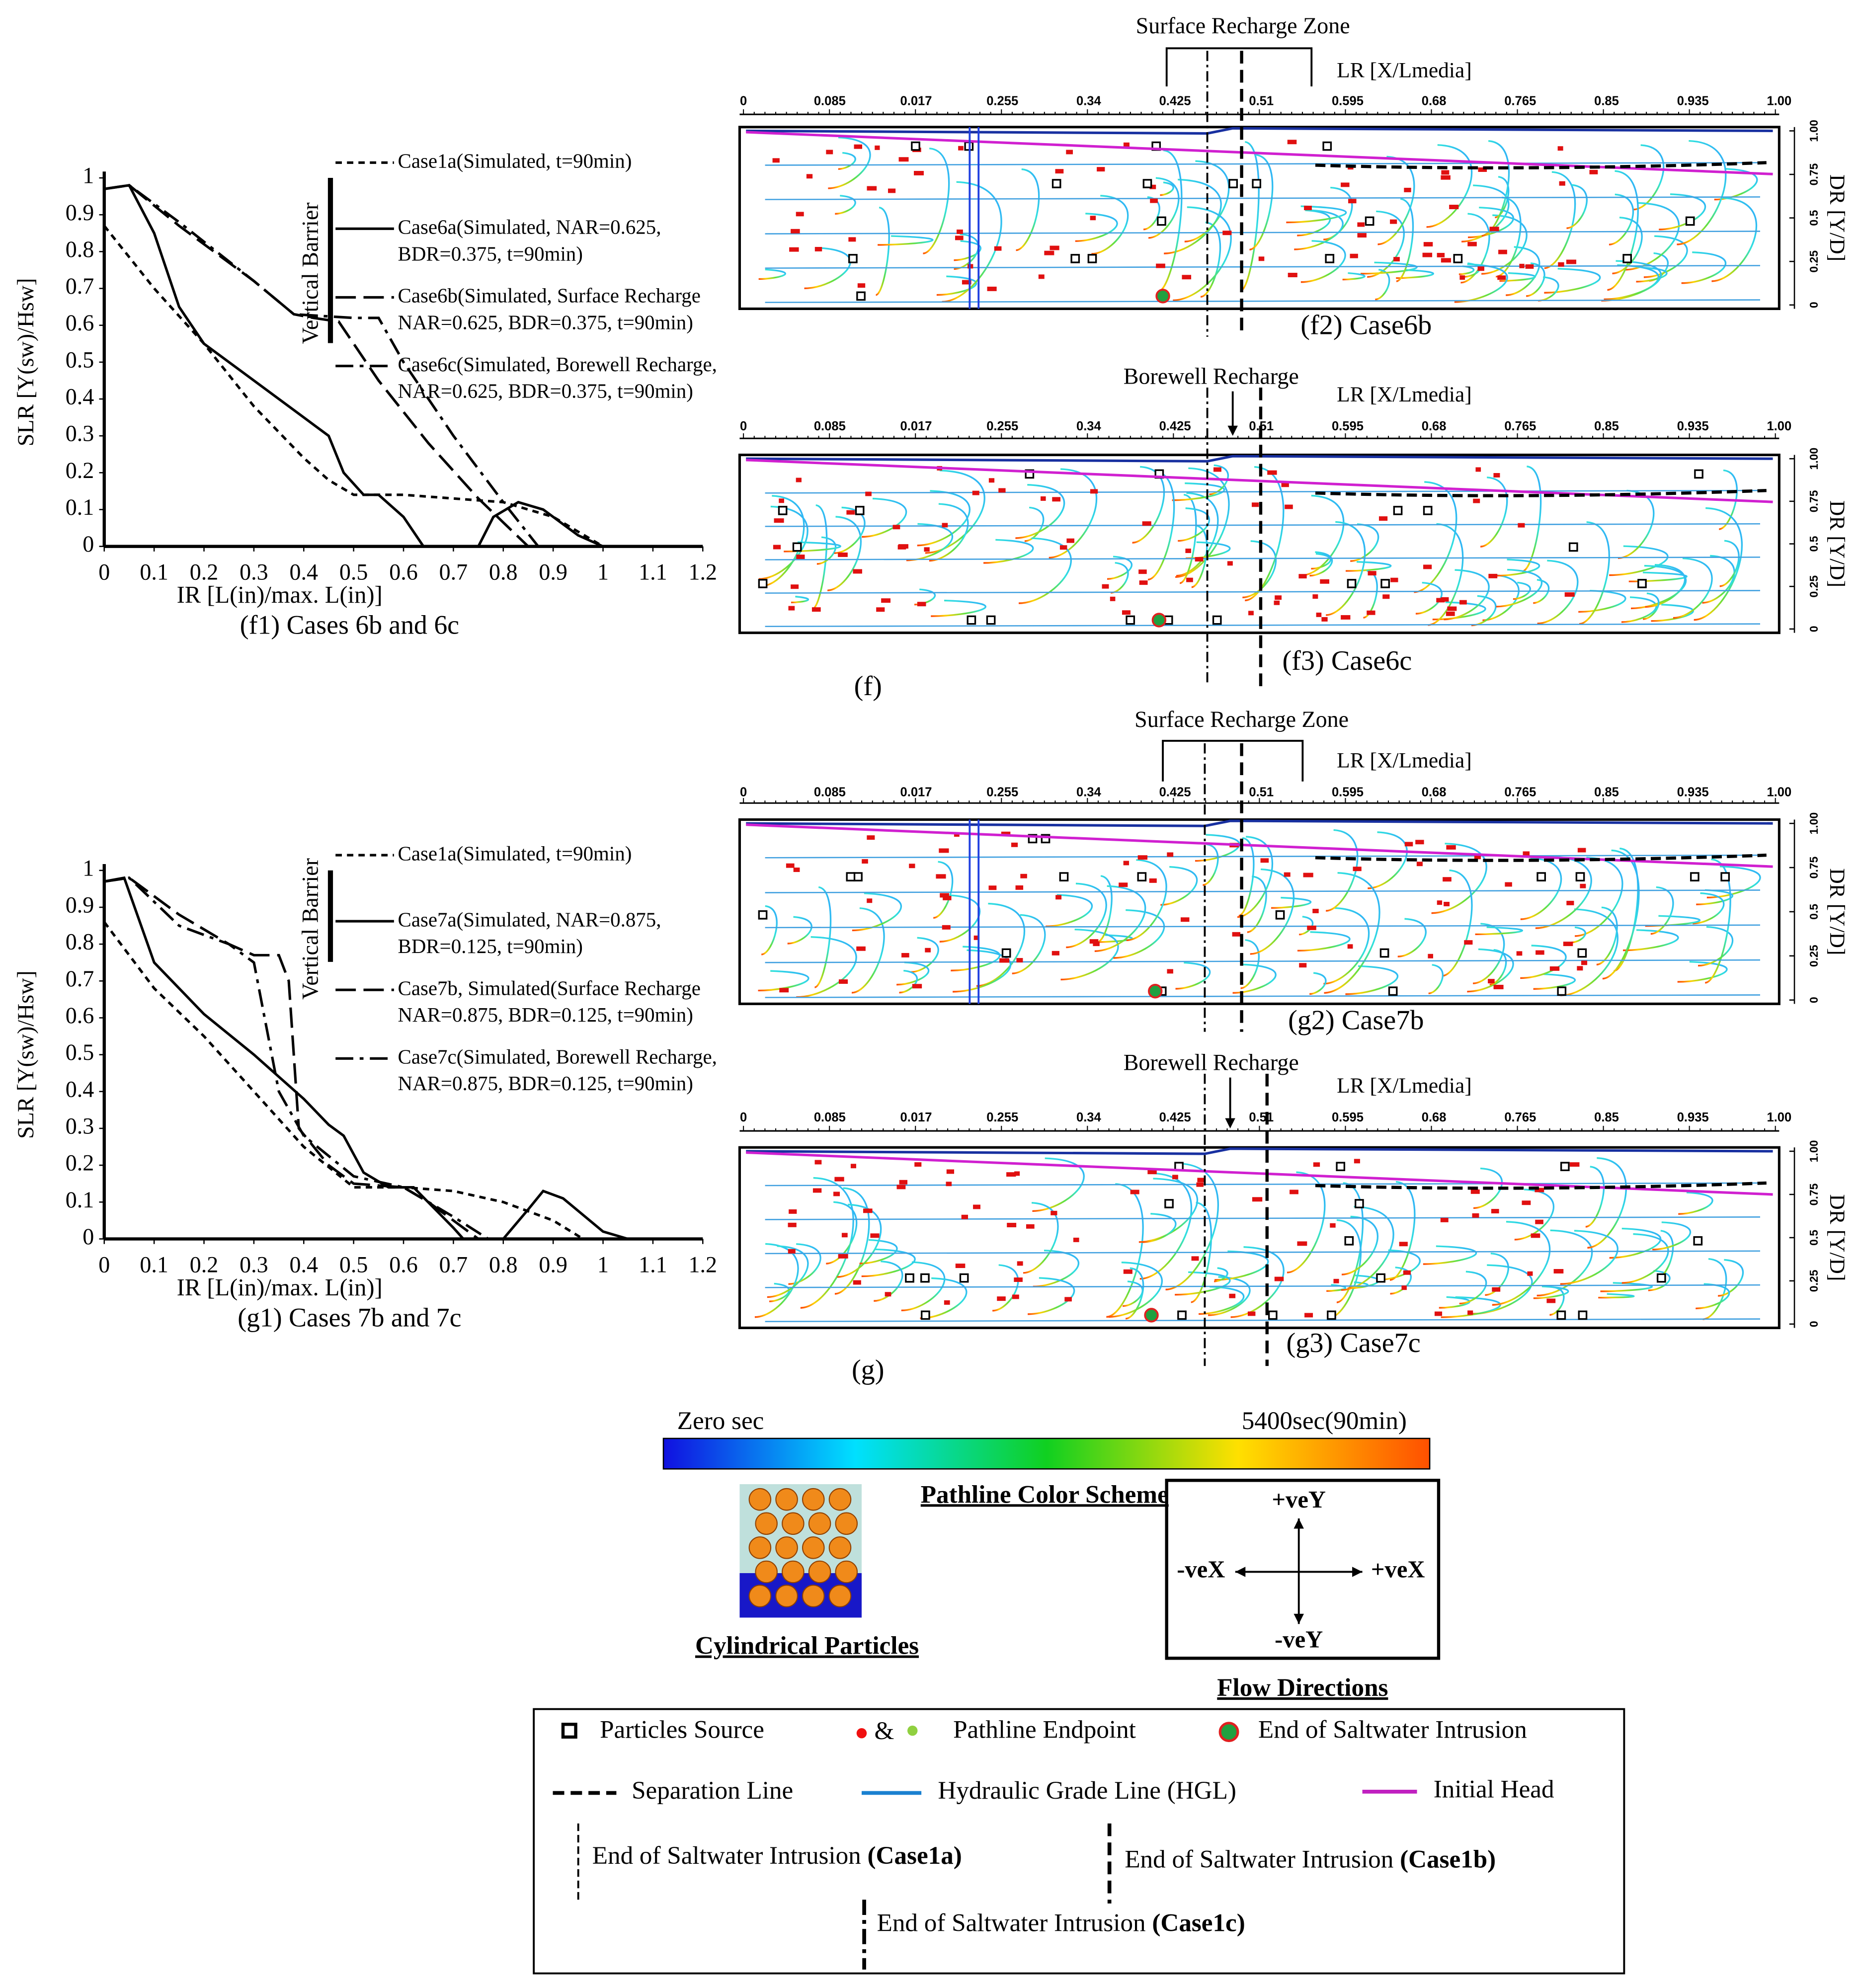 The height and width of the screenshot is (1988, 1858). What do you see at coordinates (743, 792) in the screenshot?
I see `lr-tick-label: 0` at bounding box center [743, 792].